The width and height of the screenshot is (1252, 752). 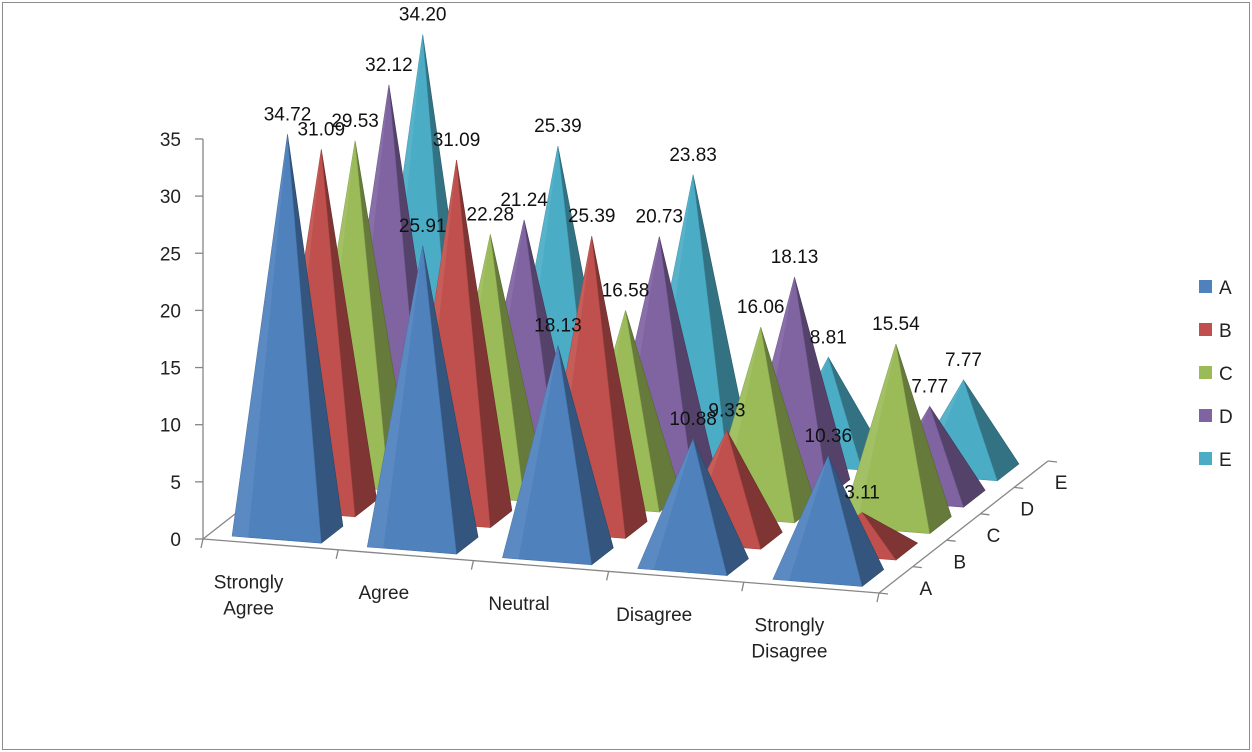 I want to click on data-label: 10.88, so click(x=693, y=419).